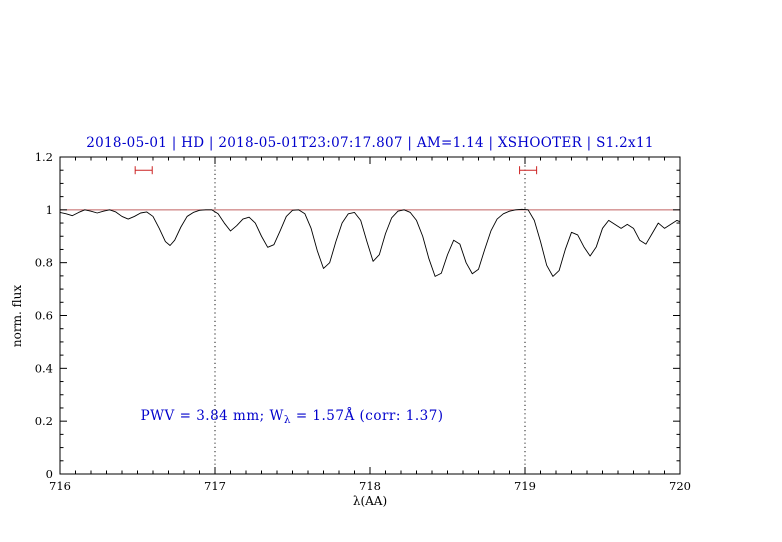 The width and height of the screenshot is (782, 542). I want to click on y-axis-label: norm. flux, so click(17, 316).